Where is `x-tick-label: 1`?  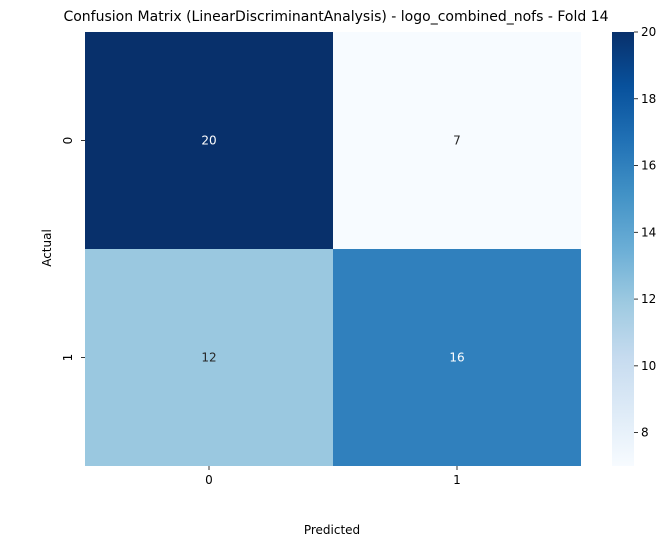
x-tick-label: 1 is located at coordinates (457, 480).